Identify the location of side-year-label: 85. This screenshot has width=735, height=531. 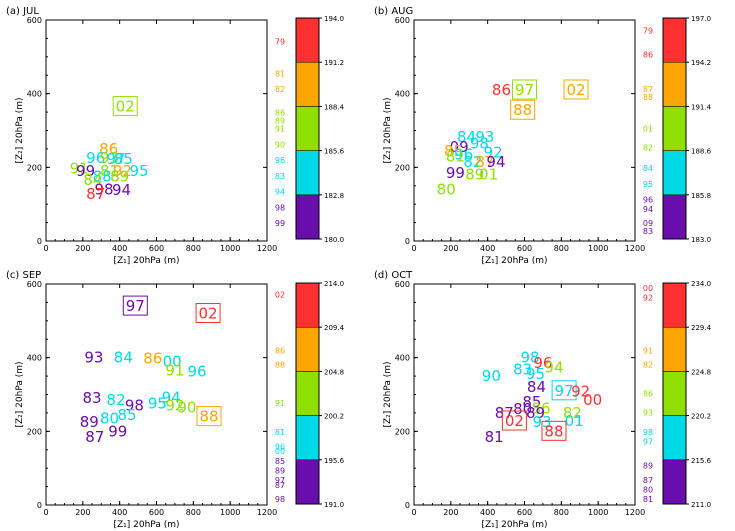
(280, 461).